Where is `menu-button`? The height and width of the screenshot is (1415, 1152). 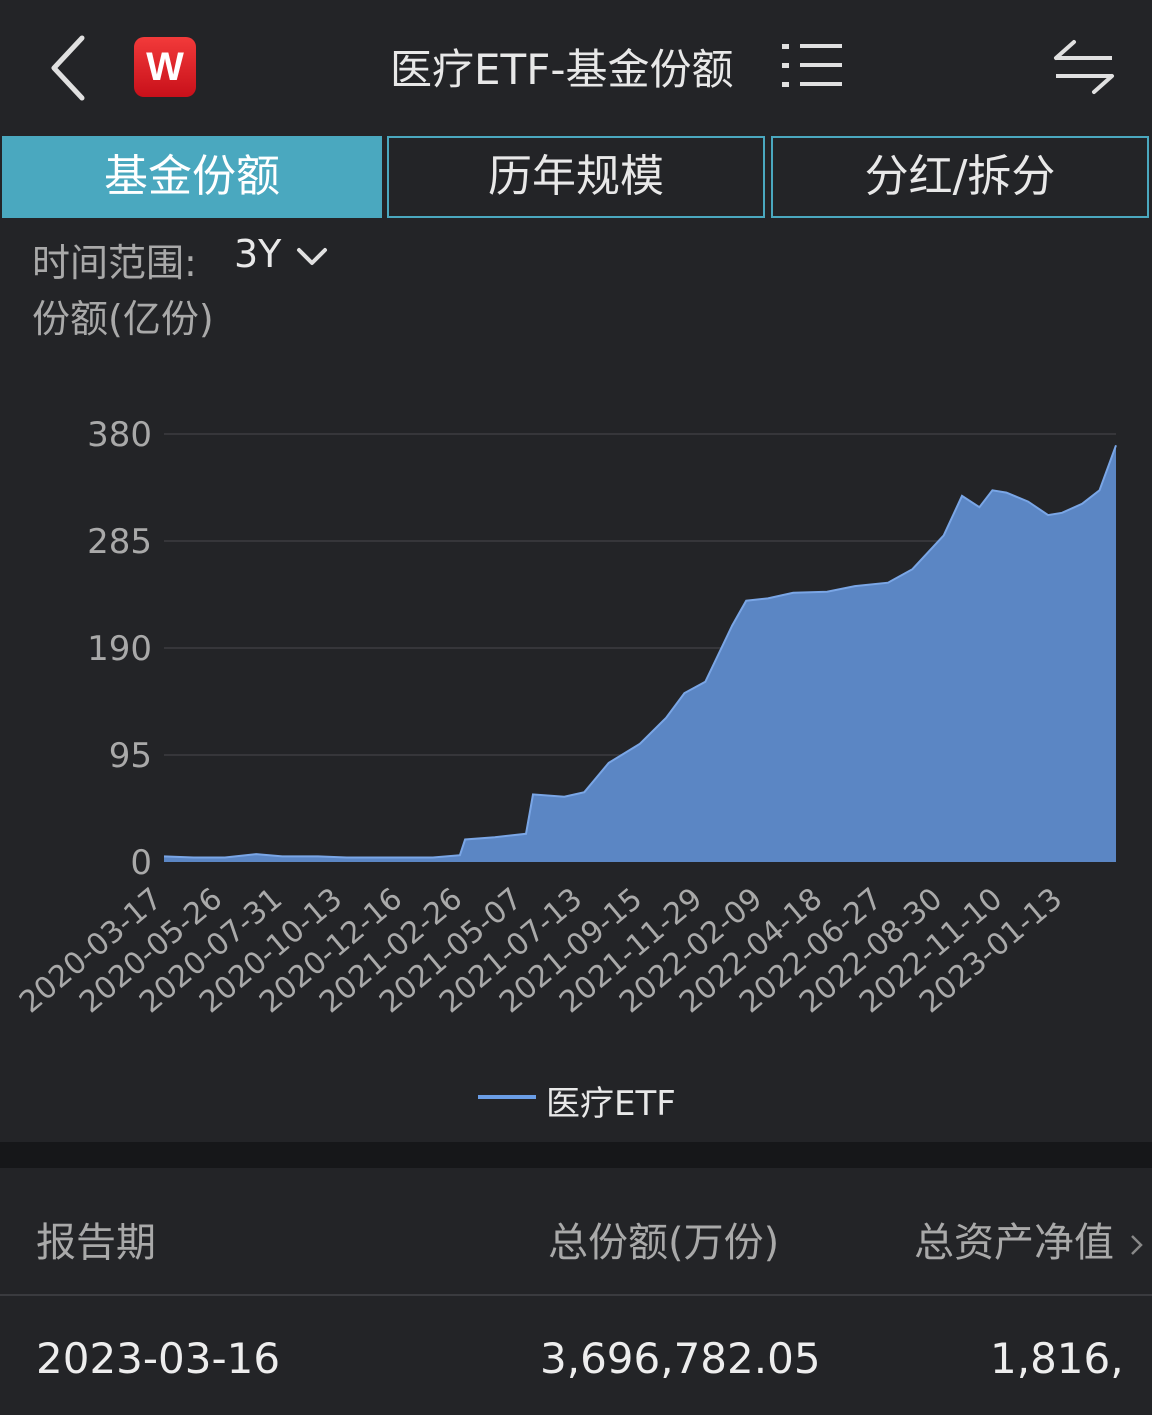
menu-button is located at coordinates (813, 66).